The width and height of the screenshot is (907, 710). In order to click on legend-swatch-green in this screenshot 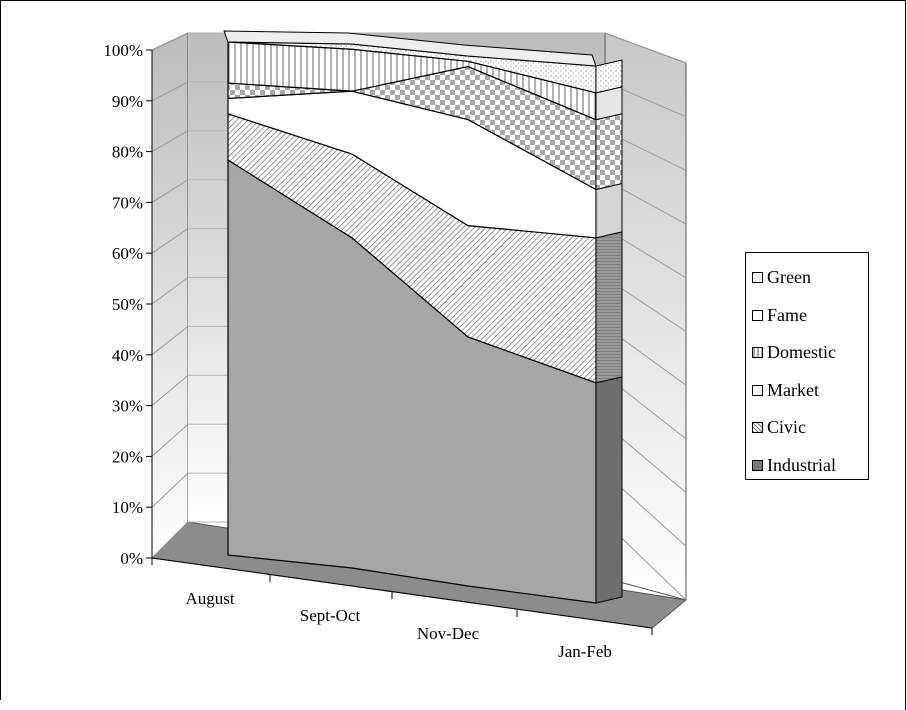, I will do `click(757, 278)`.